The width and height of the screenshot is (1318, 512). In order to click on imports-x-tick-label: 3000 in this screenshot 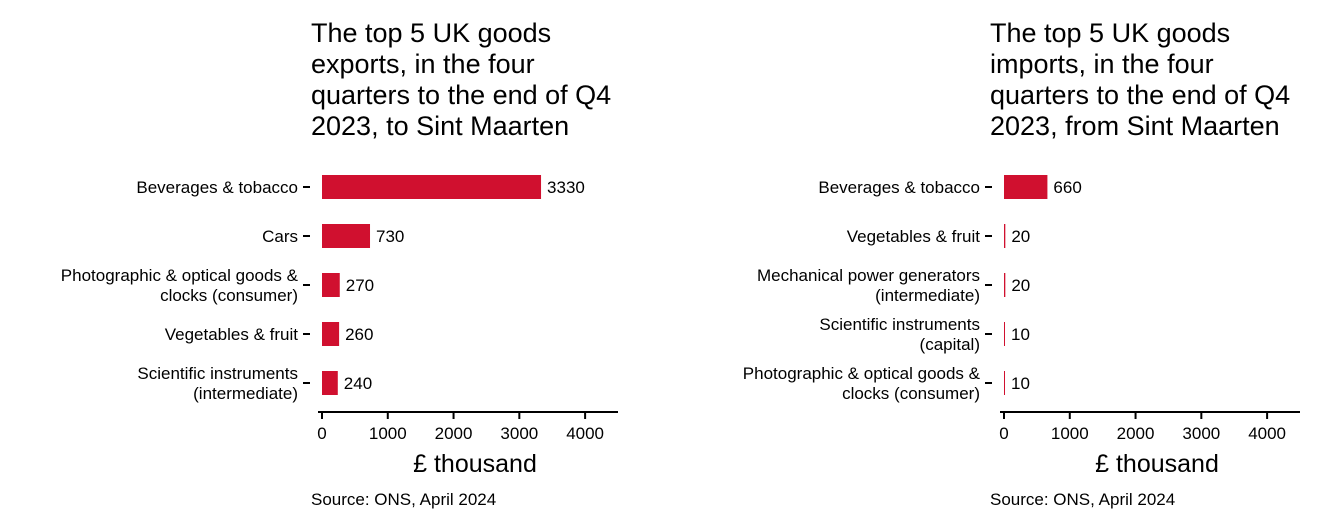, I will do `click(1201, 433)`.